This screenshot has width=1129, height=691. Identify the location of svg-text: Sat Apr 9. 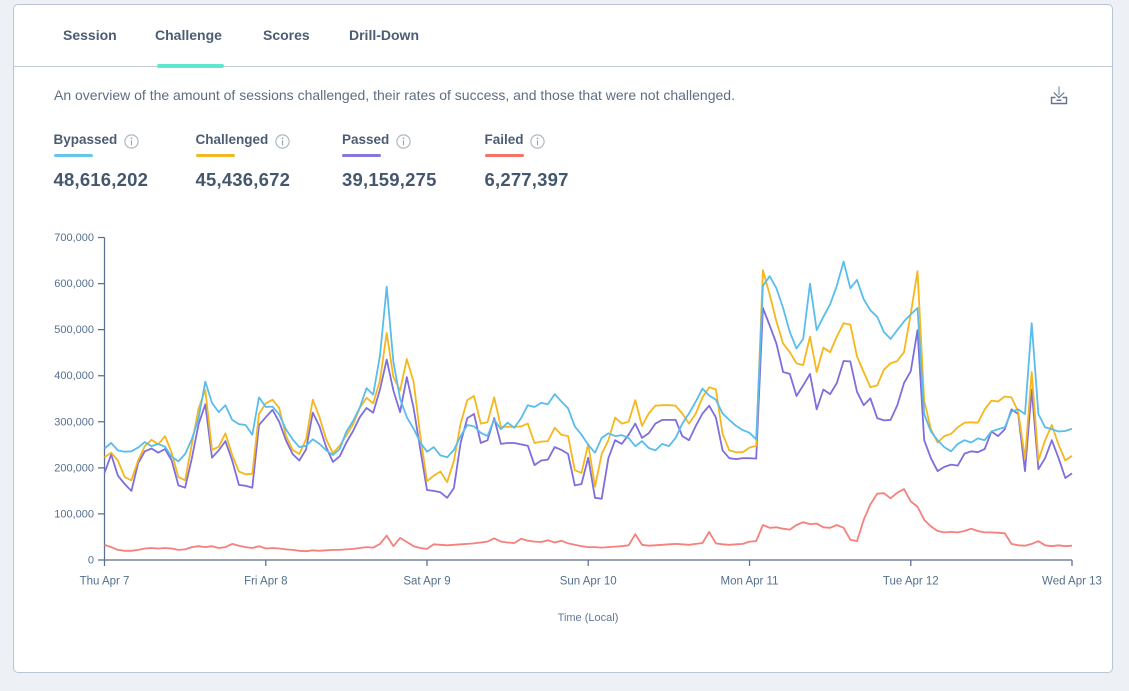
(426, 582).